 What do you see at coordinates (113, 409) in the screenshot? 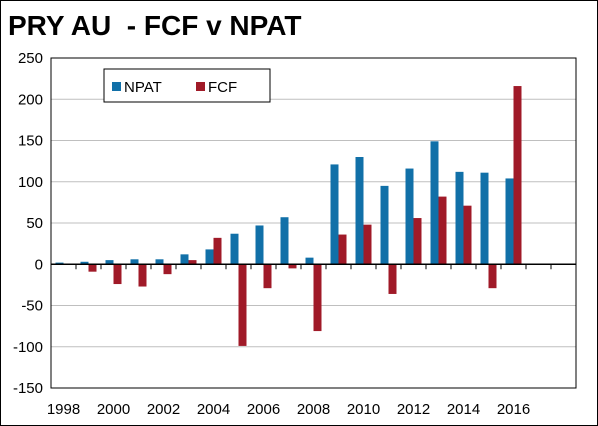
I see `x-tick-label-2000: 2000` at bounding box center [113, 409].